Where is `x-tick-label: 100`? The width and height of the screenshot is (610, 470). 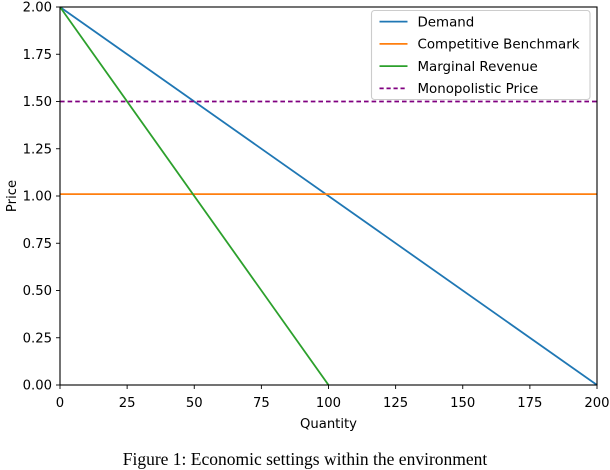
x-tick-label: 100 is located at coordinates (328, 403).